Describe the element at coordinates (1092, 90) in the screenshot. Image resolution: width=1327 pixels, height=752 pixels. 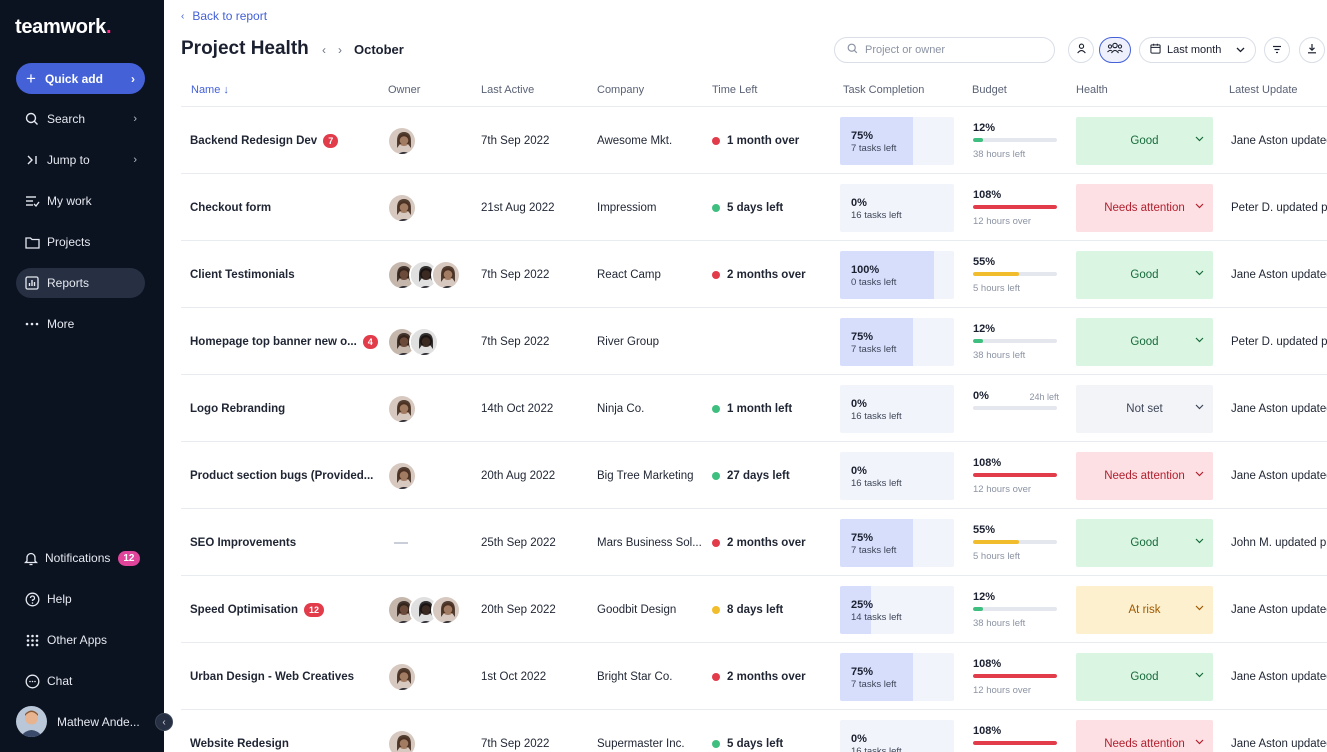
I see `column-header-health: Health` at that location.